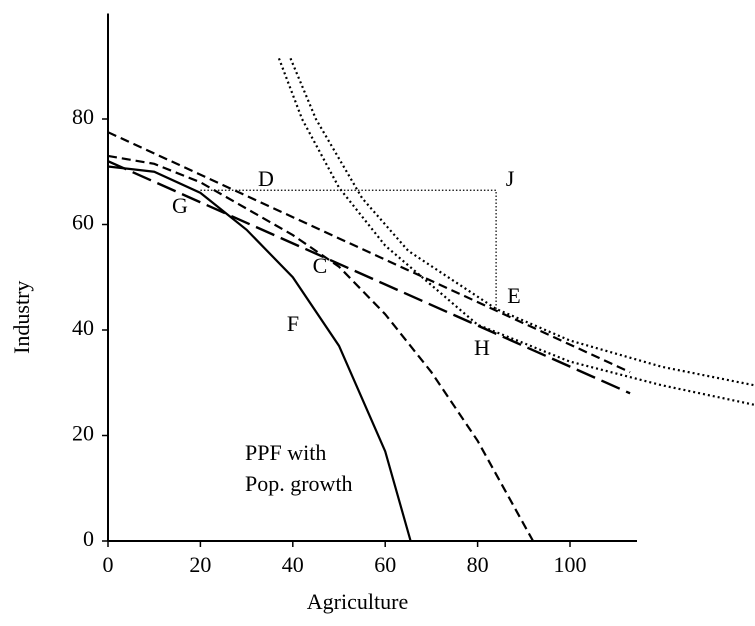 This screenshot has height=626, width=755. I want to click on x-tick-label: 20, so click(200, 564).